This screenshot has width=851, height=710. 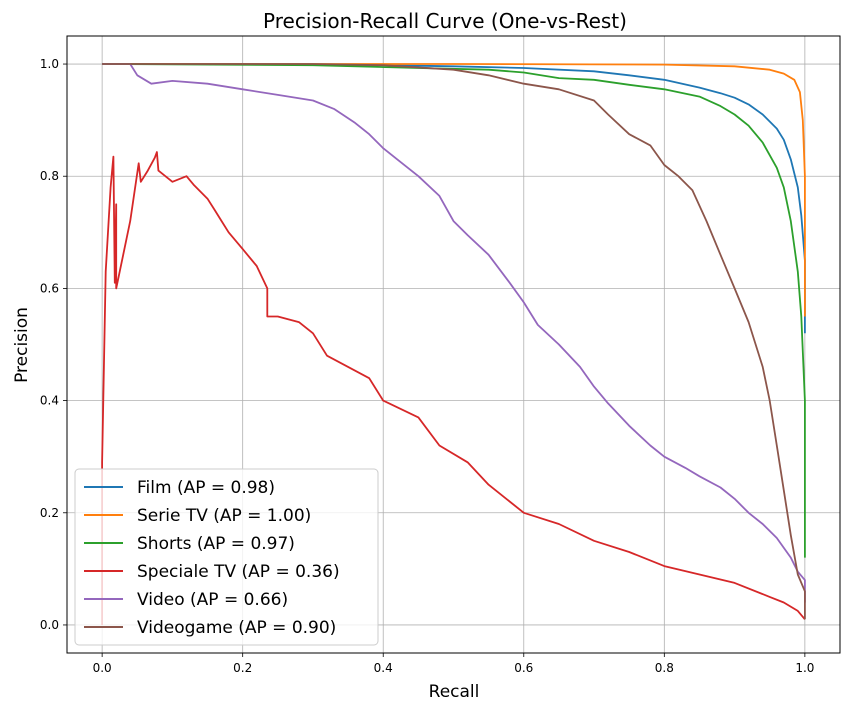 I want to click on x-tick-label: 0.8, so click(x=664, y=668).